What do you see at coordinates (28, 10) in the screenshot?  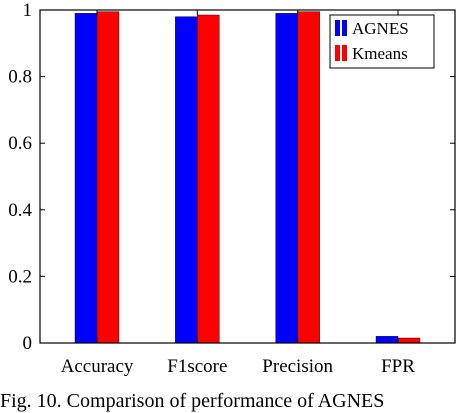 I see `y-tick-label: 1` at bounding box center [28, 10].